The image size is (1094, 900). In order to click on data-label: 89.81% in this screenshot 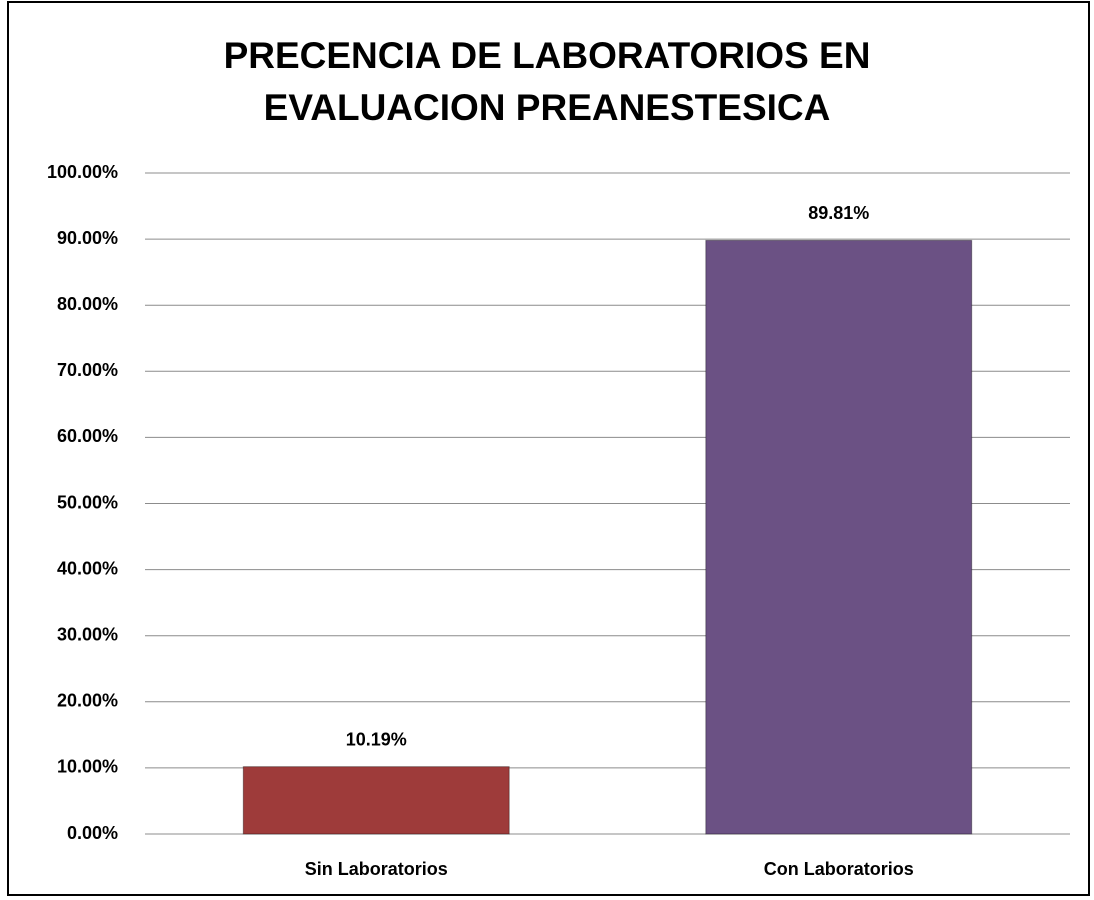, I will do `click(838, 213)`.